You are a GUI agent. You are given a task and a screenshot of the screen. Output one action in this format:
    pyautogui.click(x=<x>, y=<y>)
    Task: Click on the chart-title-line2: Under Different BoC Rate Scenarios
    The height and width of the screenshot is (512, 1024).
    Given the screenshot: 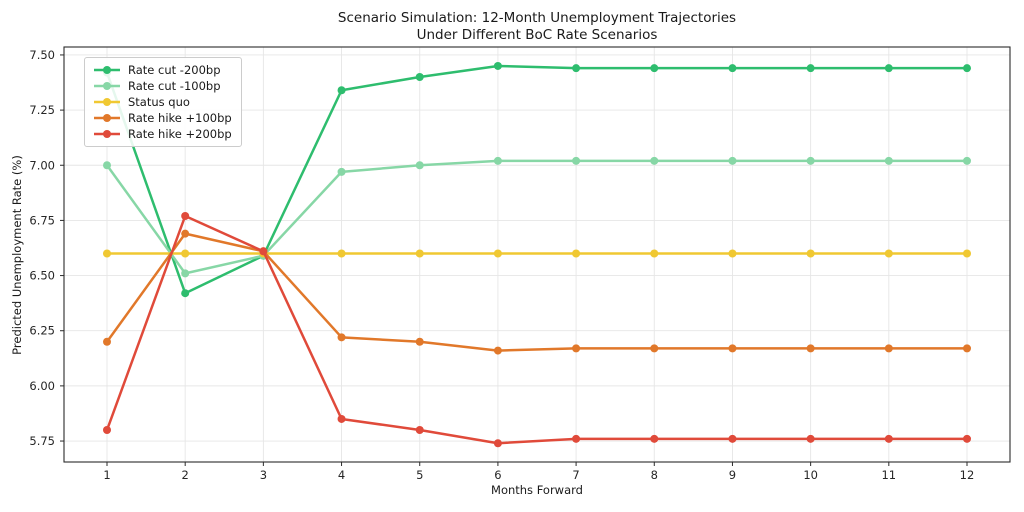 What is the action you would take?
    pyautogui.click(x=537, y=35)
    